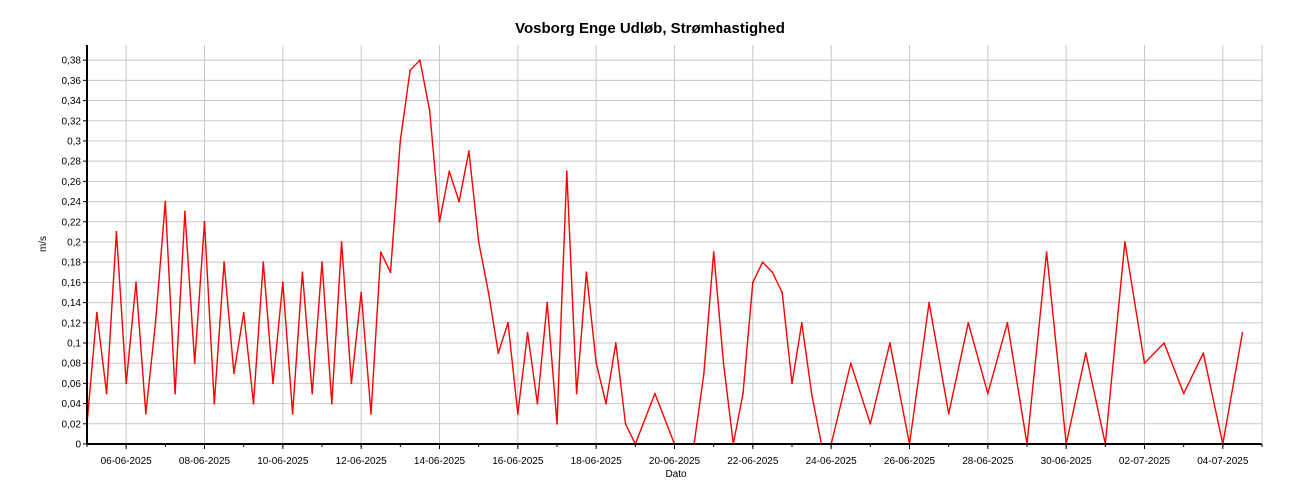  What do you see at coordinates (597, 461) in the screenshot?
I see `x-tick-label: 18-06-2025` at bounding box center [597, 461].